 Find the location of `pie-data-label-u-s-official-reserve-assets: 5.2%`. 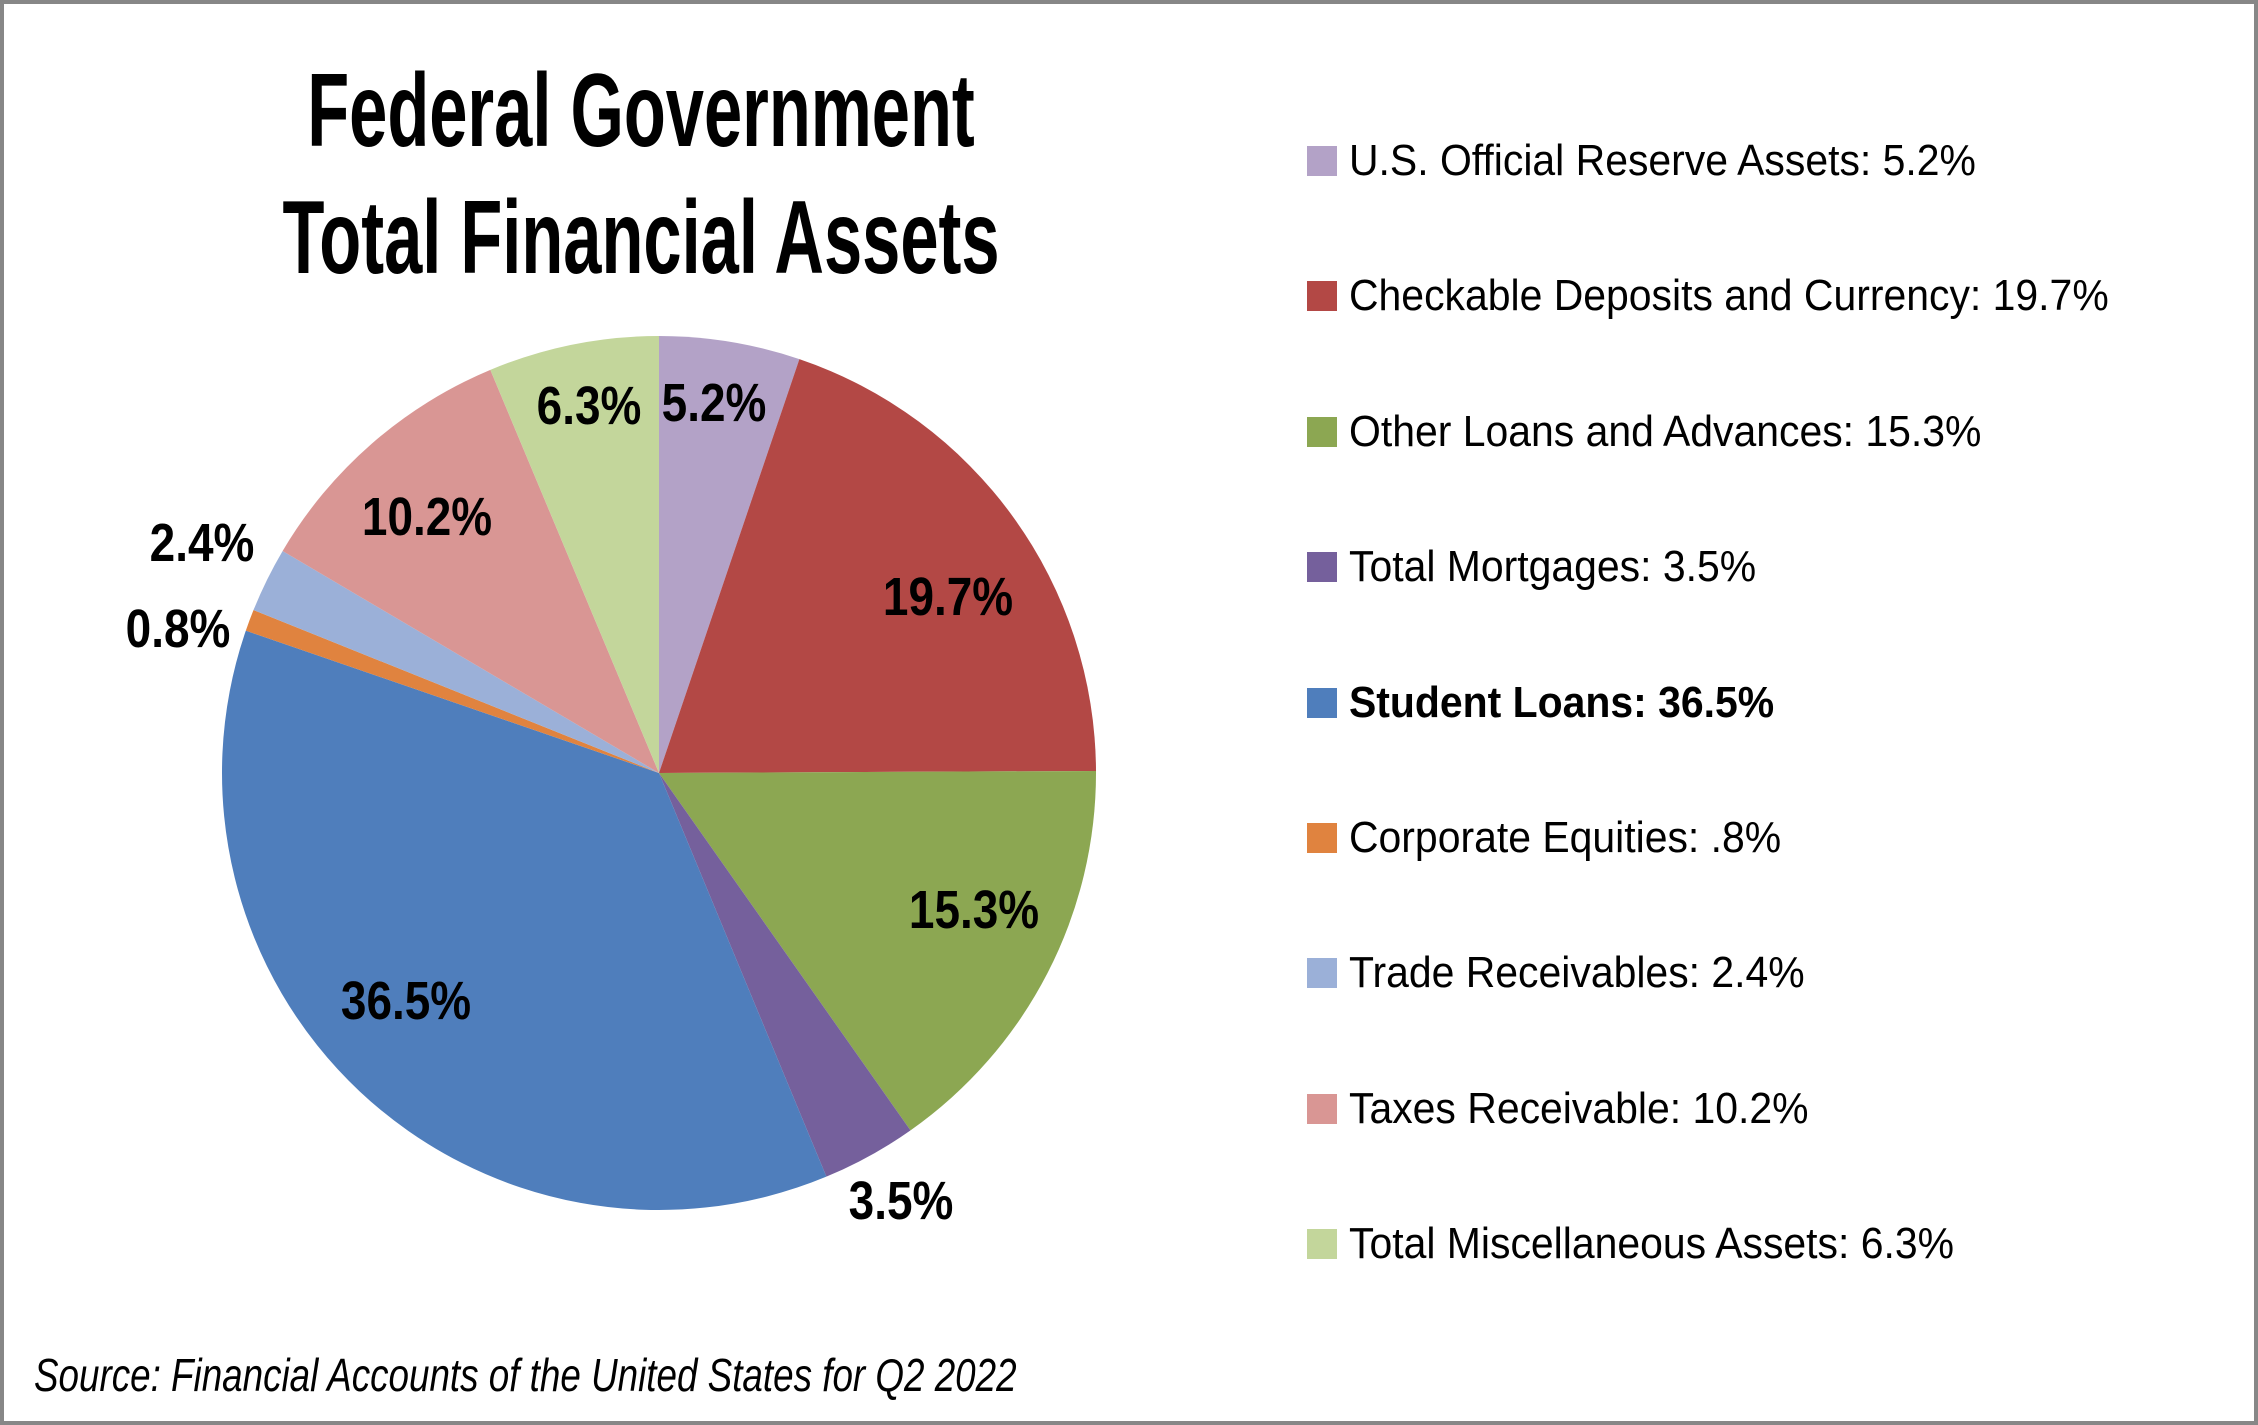

pie-data-label-u-s-official-reserve-assets: 5.2% is located at coordinates (714, 403).